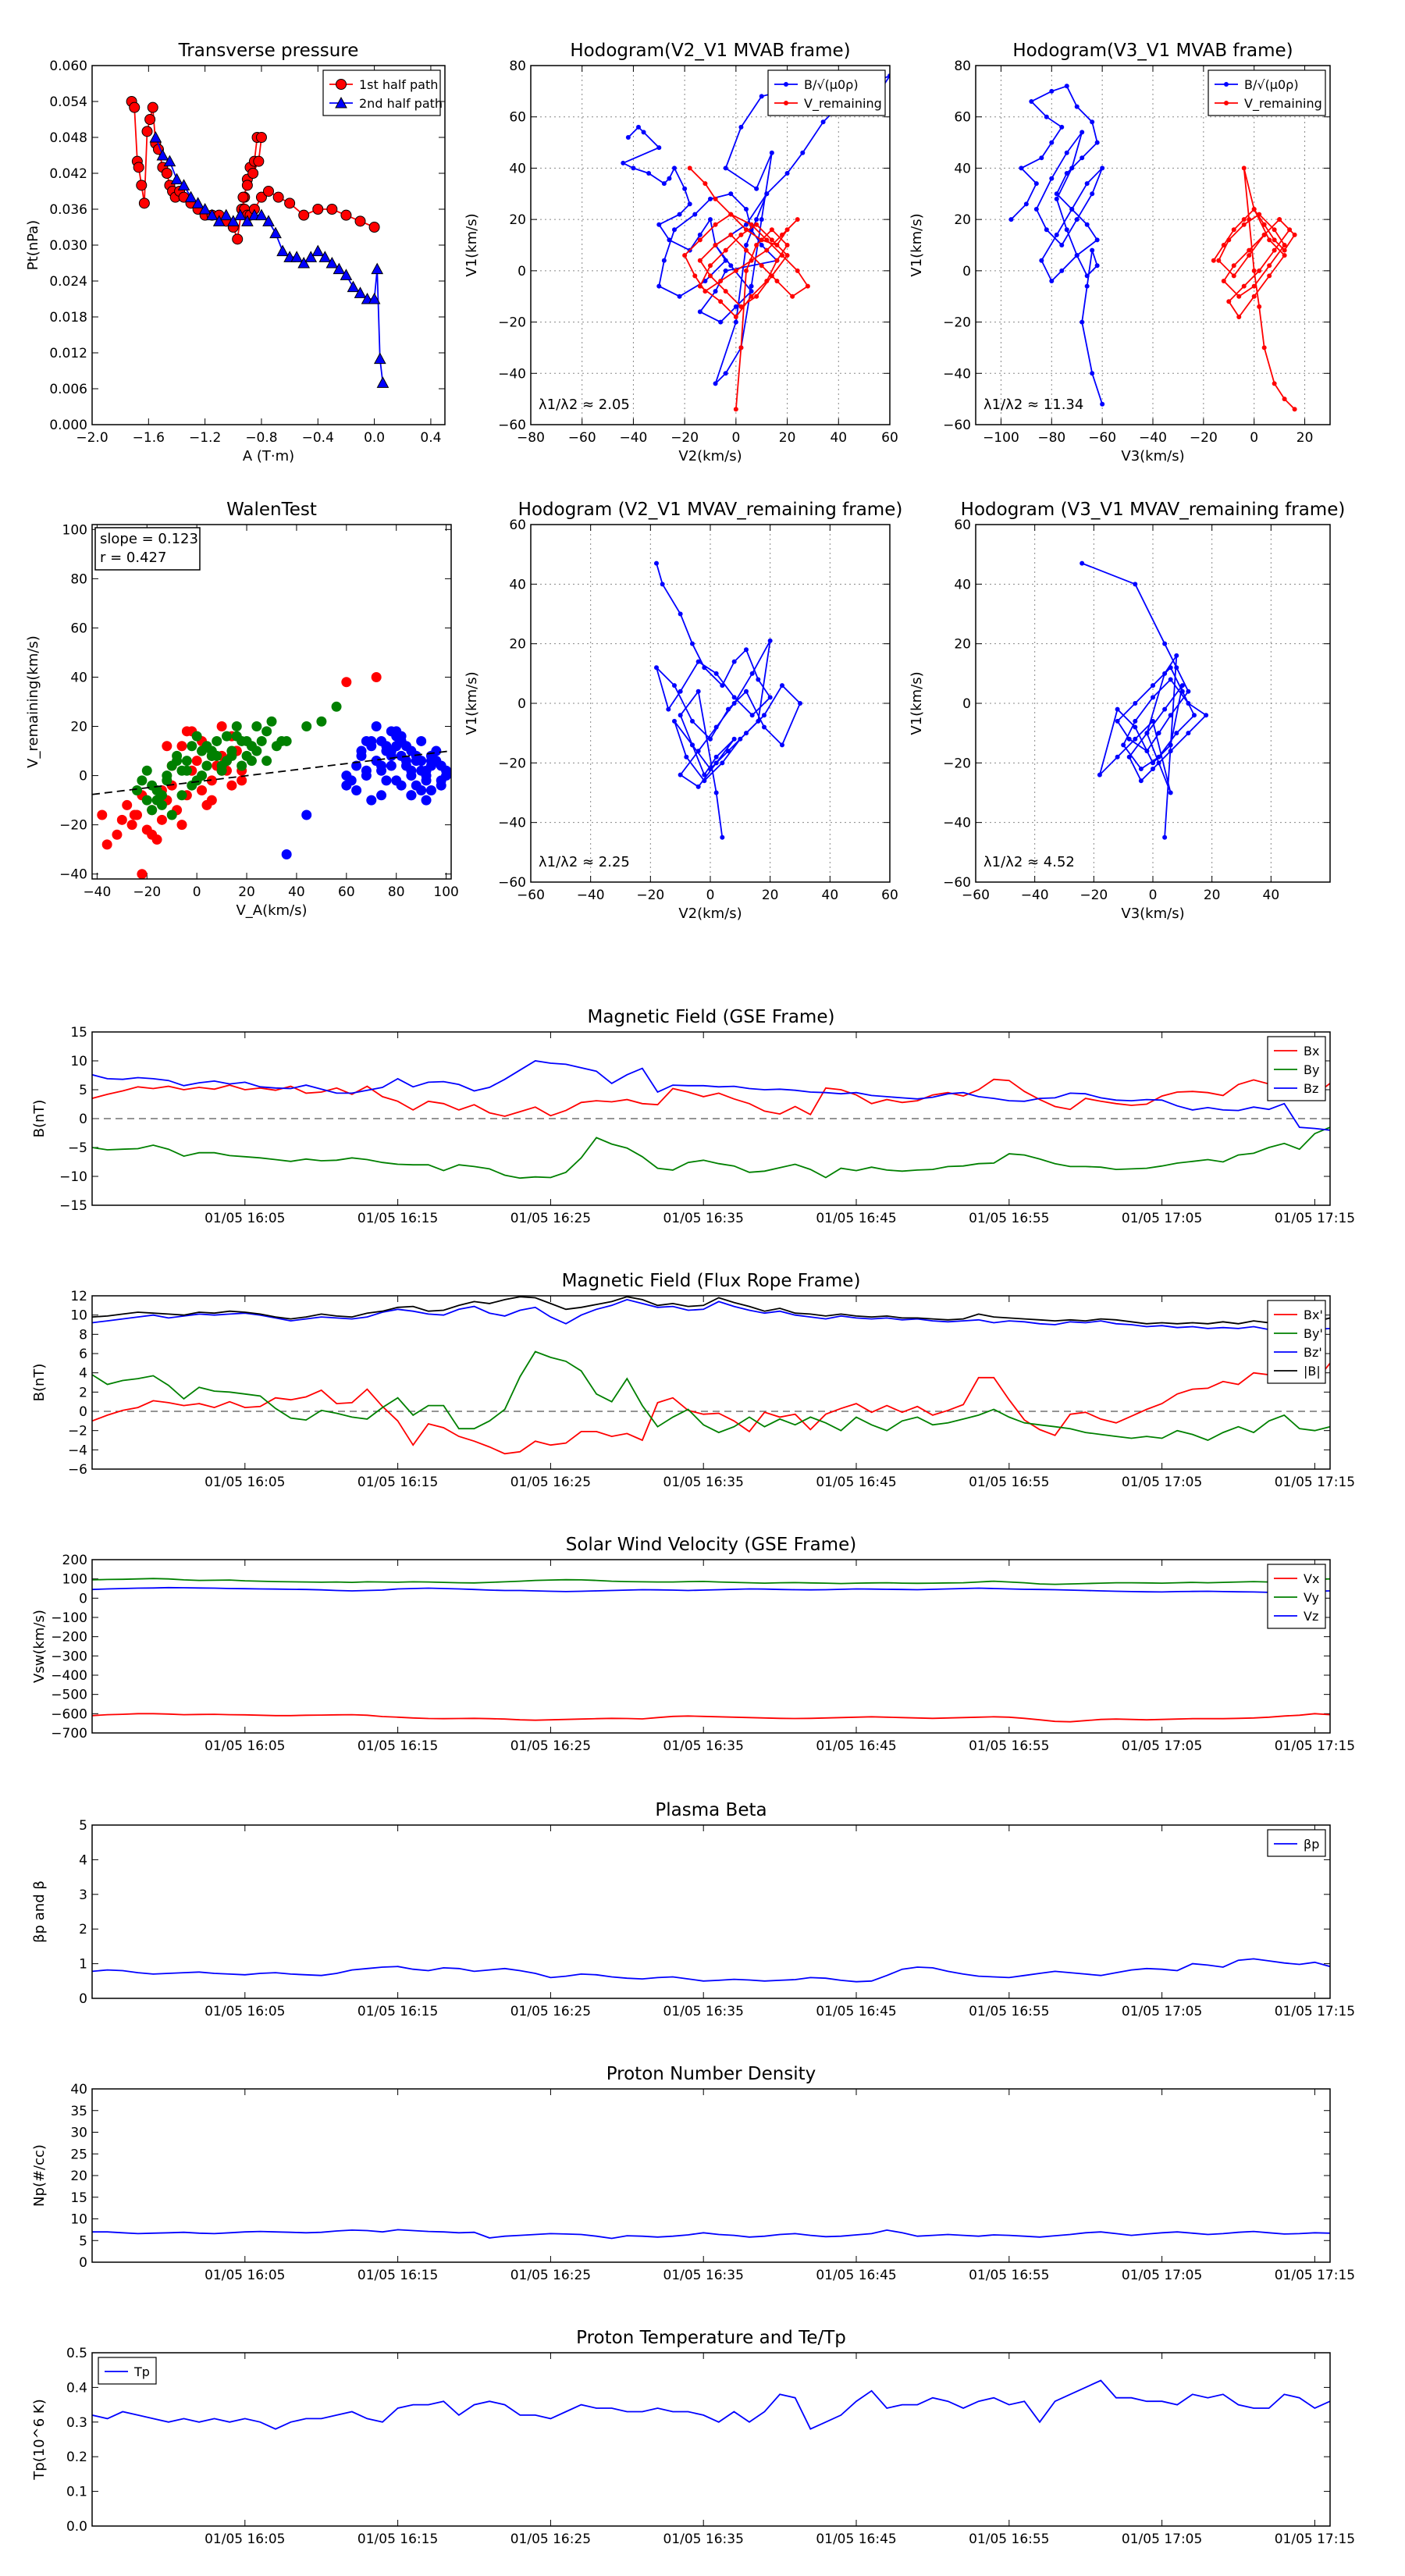  Describe the element at coordinates (83, 1335) in the screenshot. I see `y-tick-label: 8` at that location.